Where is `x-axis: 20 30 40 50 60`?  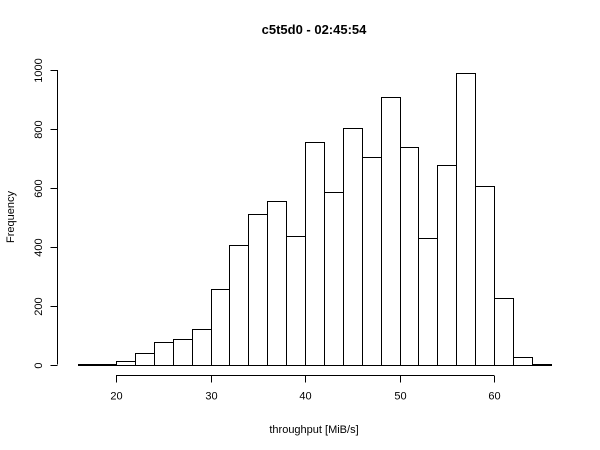 x-axis: 20 30 40 50 60 is located at coordinates (305, 389).